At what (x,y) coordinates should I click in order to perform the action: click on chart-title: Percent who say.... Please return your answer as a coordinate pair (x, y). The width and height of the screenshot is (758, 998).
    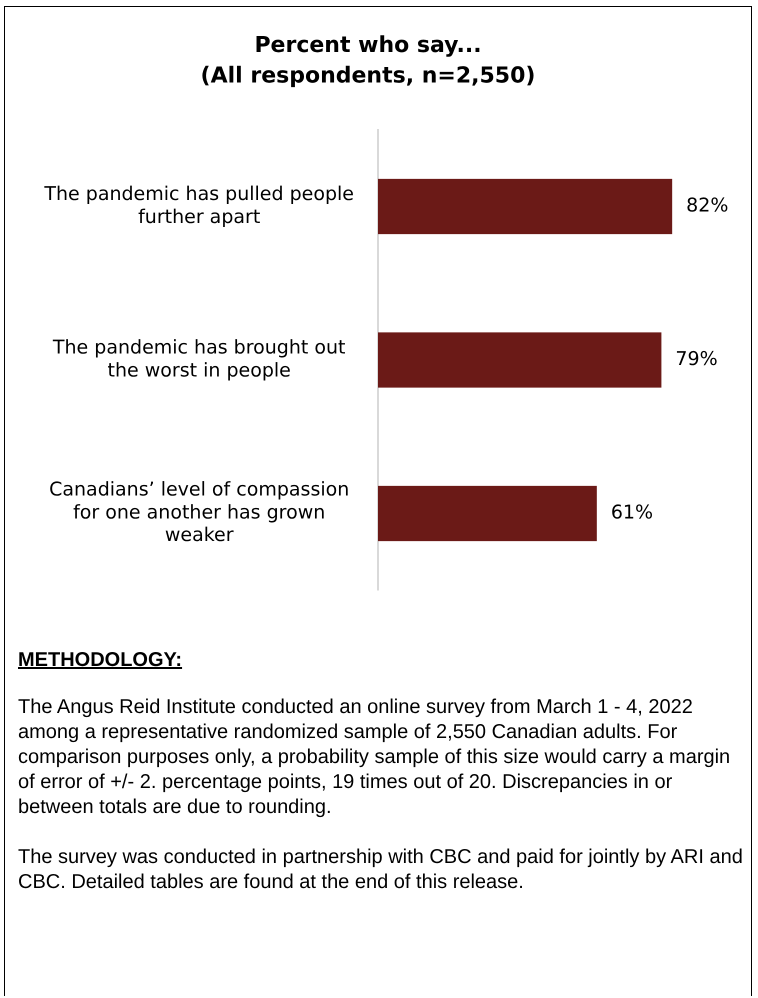
    Looking at the image, I should click on (368, 45).